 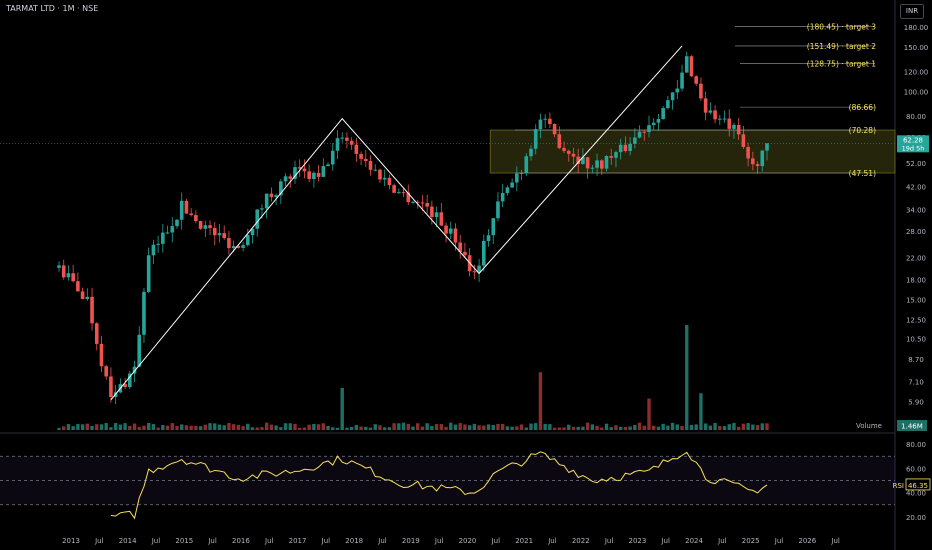 I want to click on time-tick-label: 2022, so click(x=581, y=541).